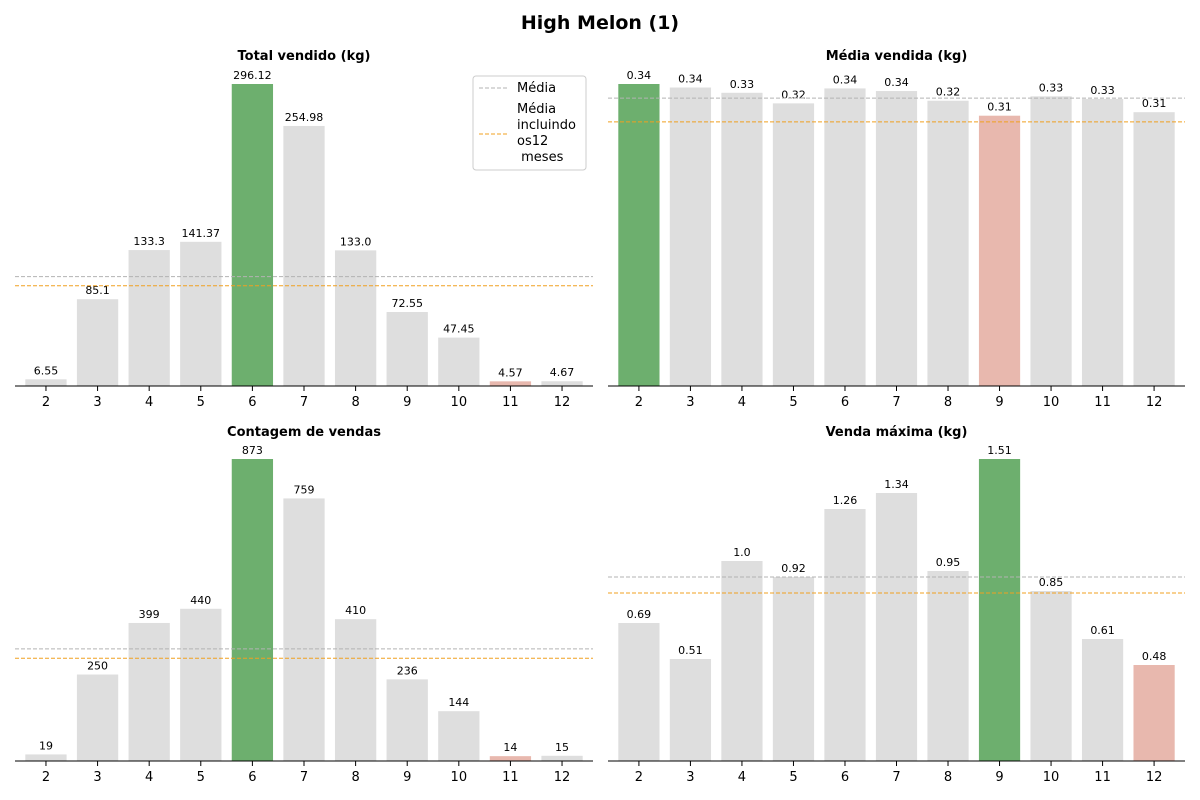 Image resolution: width=1200 pixels, height=800 pixels. I want to click on chart-title: Média vendida (kg), so click(897, 56).